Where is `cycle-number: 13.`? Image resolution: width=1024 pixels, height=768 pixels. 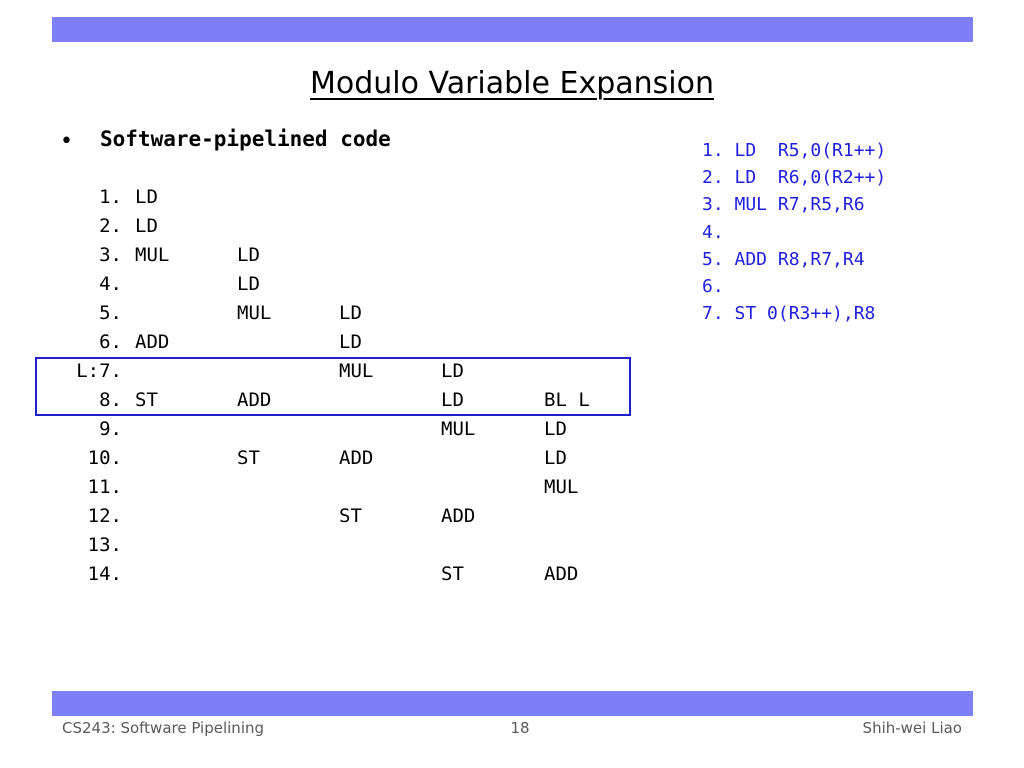
cycle-number: 13. is located at coordinates (104, 545).